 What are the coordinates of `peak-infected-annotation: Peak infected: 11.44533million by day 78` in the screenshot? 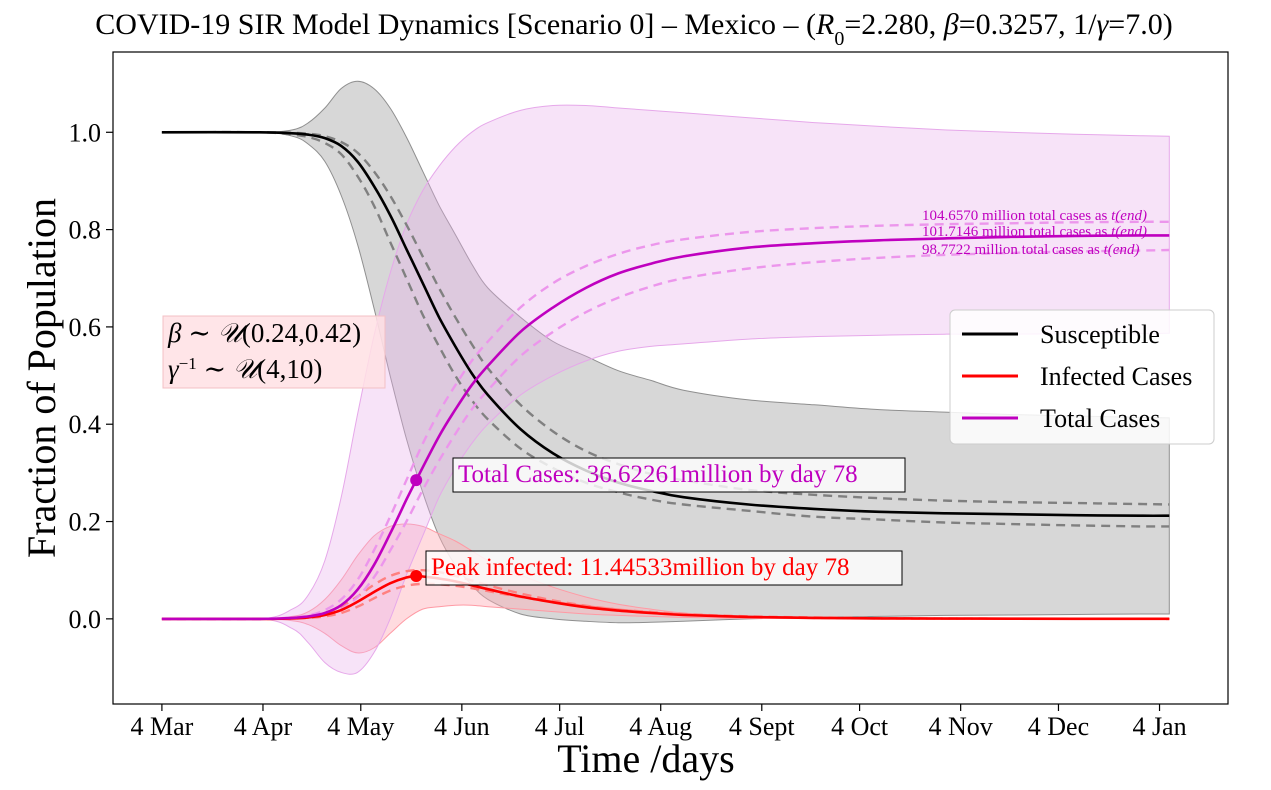 It's located at (664, 568).